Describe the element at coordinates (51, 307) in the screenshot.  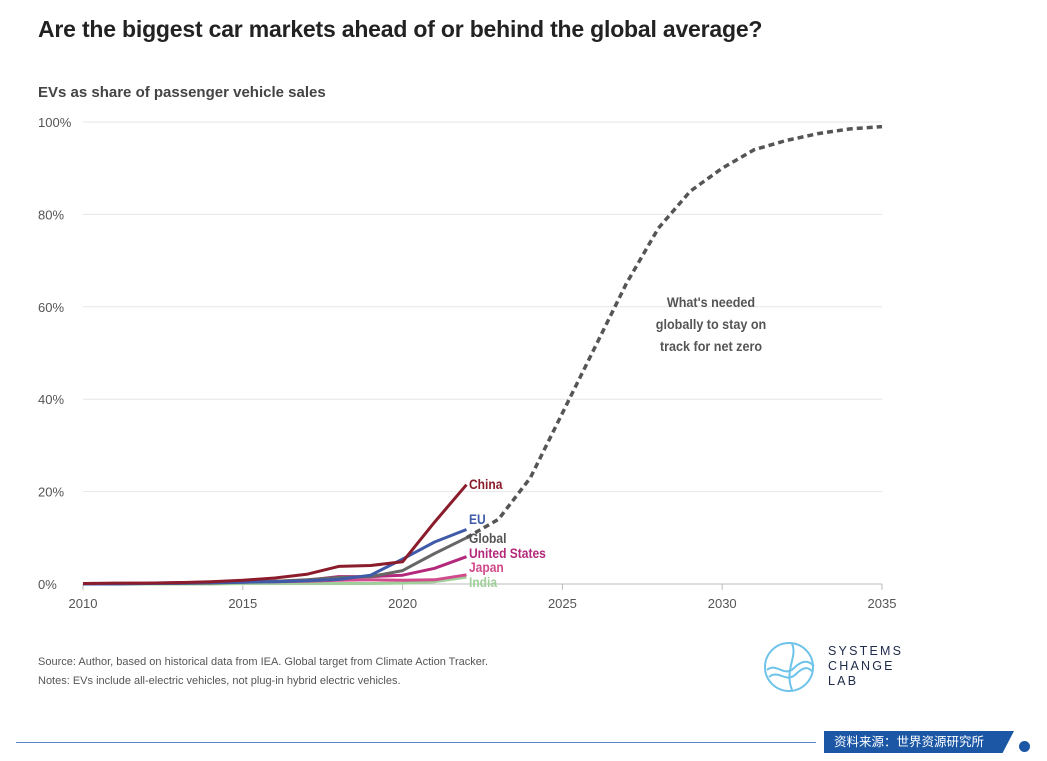
I see `y-tick-label: 60%` at that location.